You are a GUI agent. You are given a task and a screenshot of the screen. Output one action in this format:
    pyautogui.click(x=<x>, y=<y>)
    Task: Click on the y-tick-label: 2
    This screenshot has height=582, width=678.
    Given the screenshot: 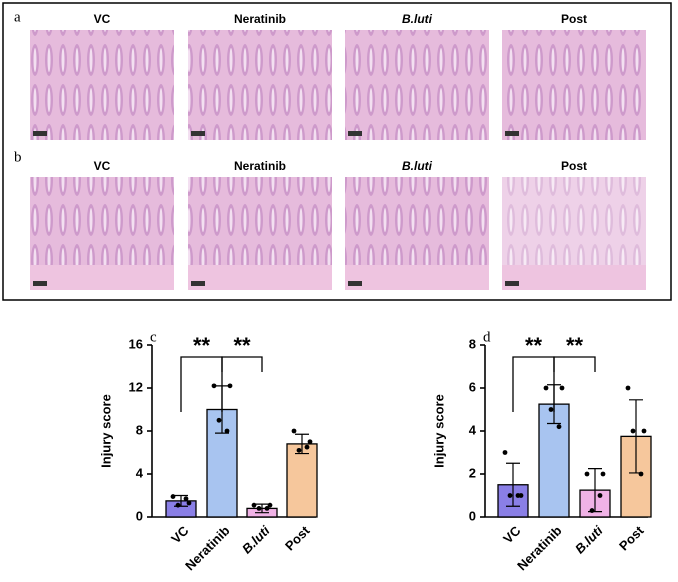 What is the action you would take?
    pyautogui.click(x=472, y=472)
    